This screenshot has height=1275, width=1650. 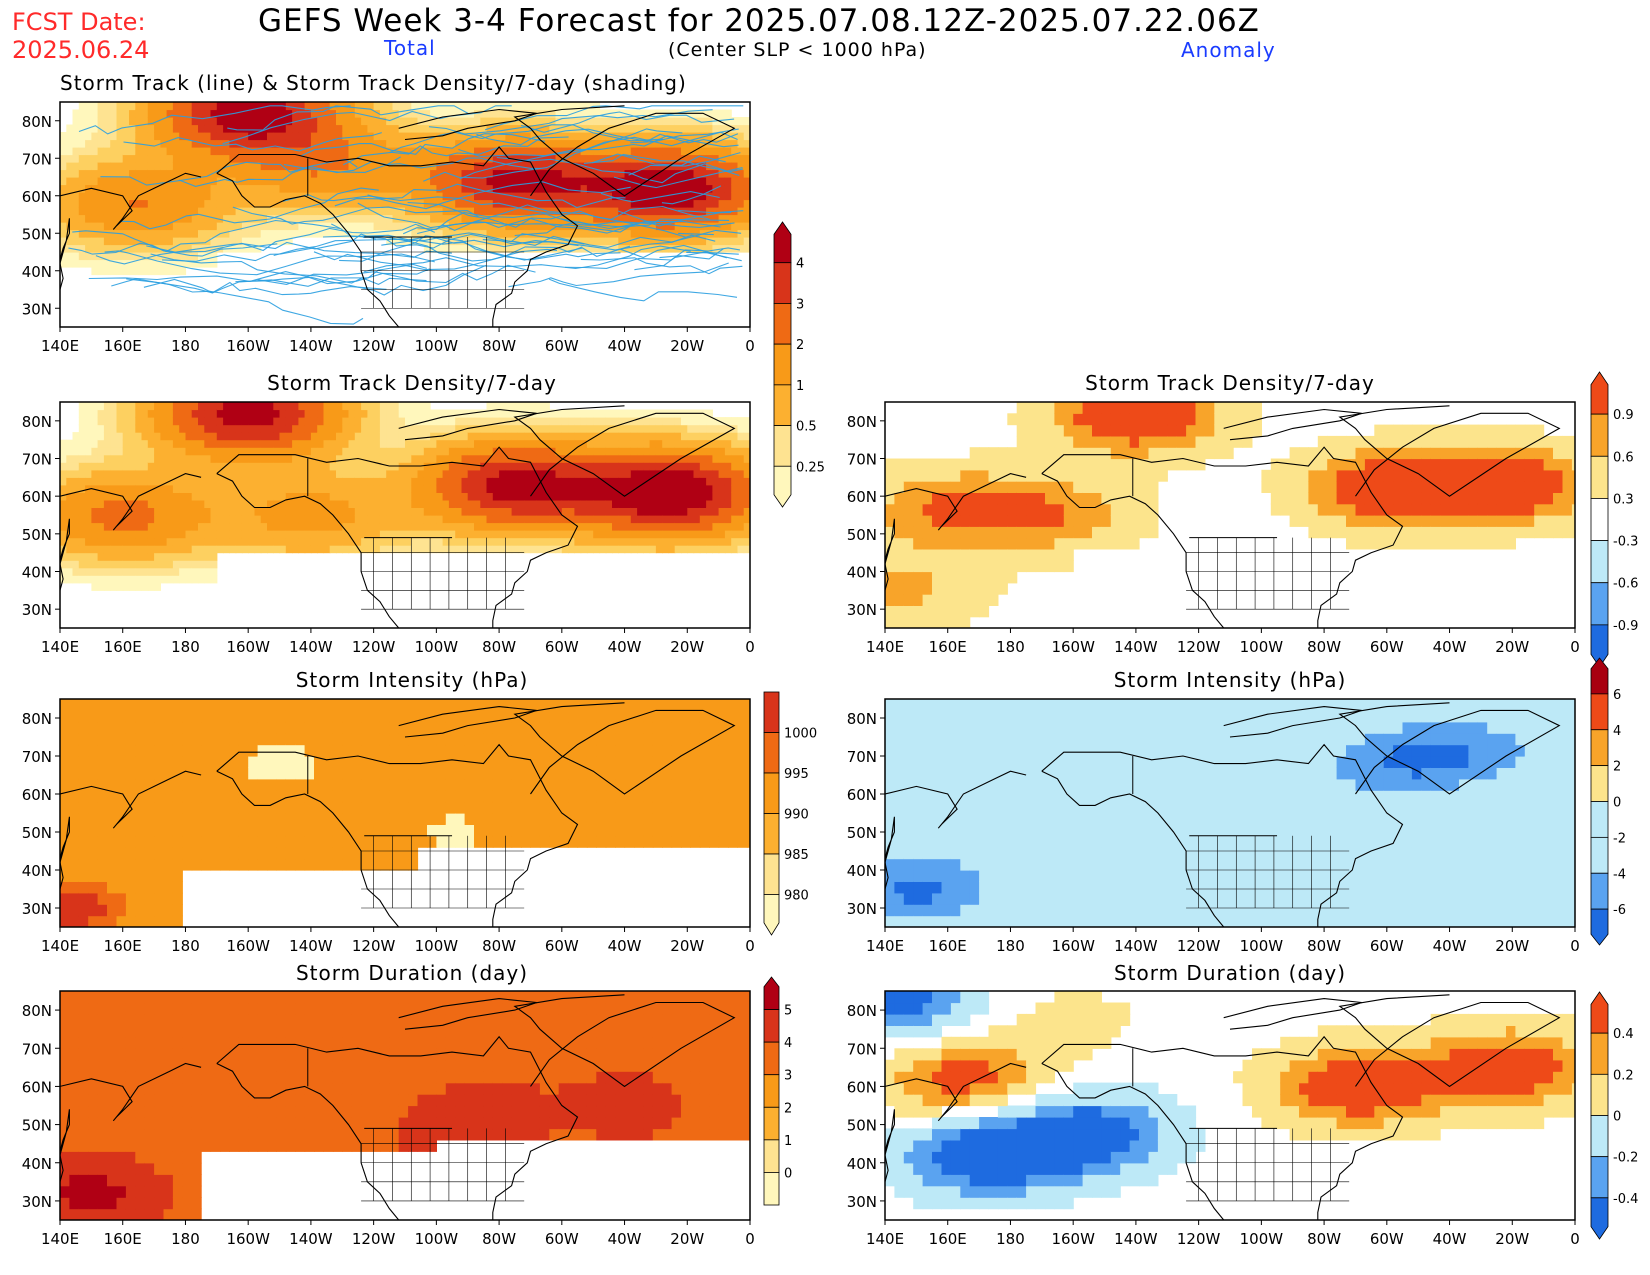 I want to click on slp-criterion-label: (Center SLP < 1000 hPa), so click(x=797, y=50).